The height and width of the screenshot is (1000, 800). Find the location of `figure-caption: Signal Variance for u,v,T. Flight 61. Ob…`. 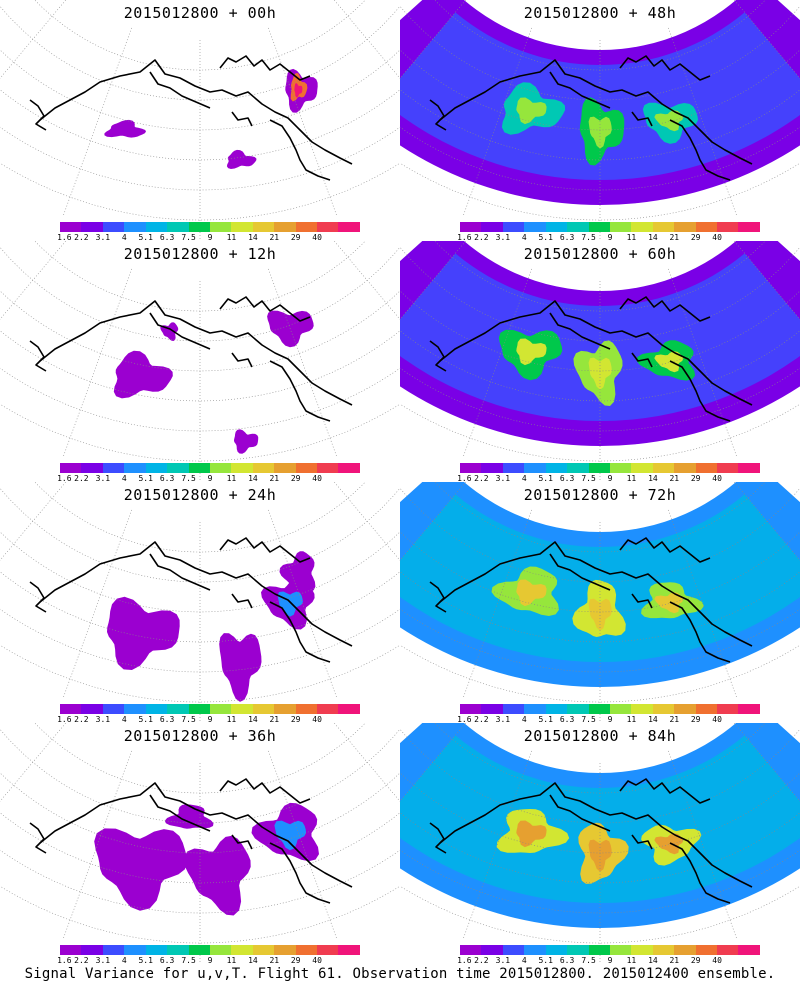

figure-caption: Signal Variance for u,v,T. Flight 61. Ob… is located at coordinates (400, 974).